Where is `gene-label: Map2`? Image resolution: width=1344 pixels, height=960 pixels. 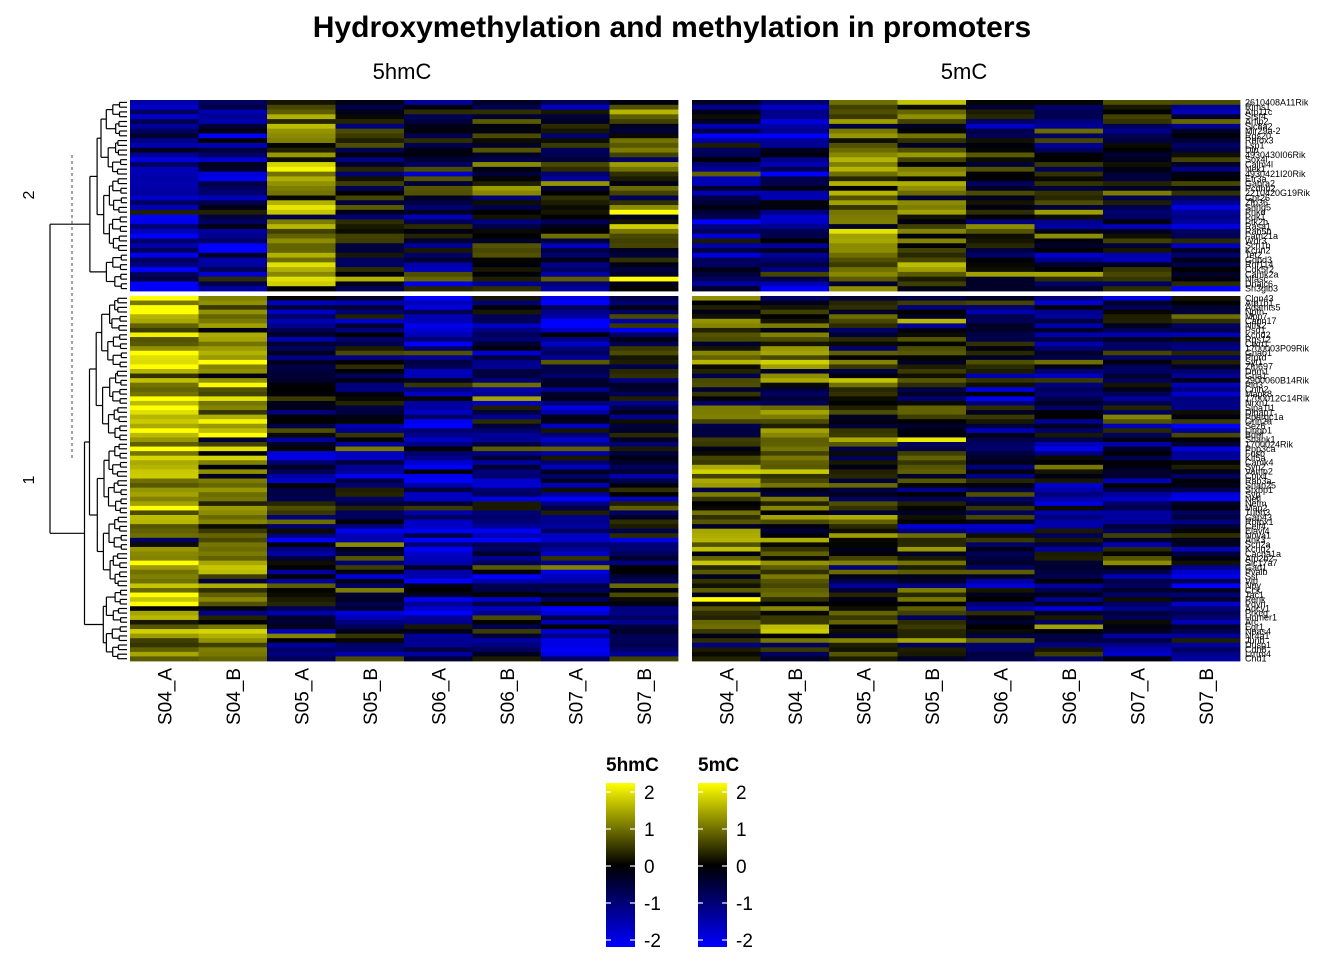
gene-label: Map2 is located at coordinates (1256, 508).